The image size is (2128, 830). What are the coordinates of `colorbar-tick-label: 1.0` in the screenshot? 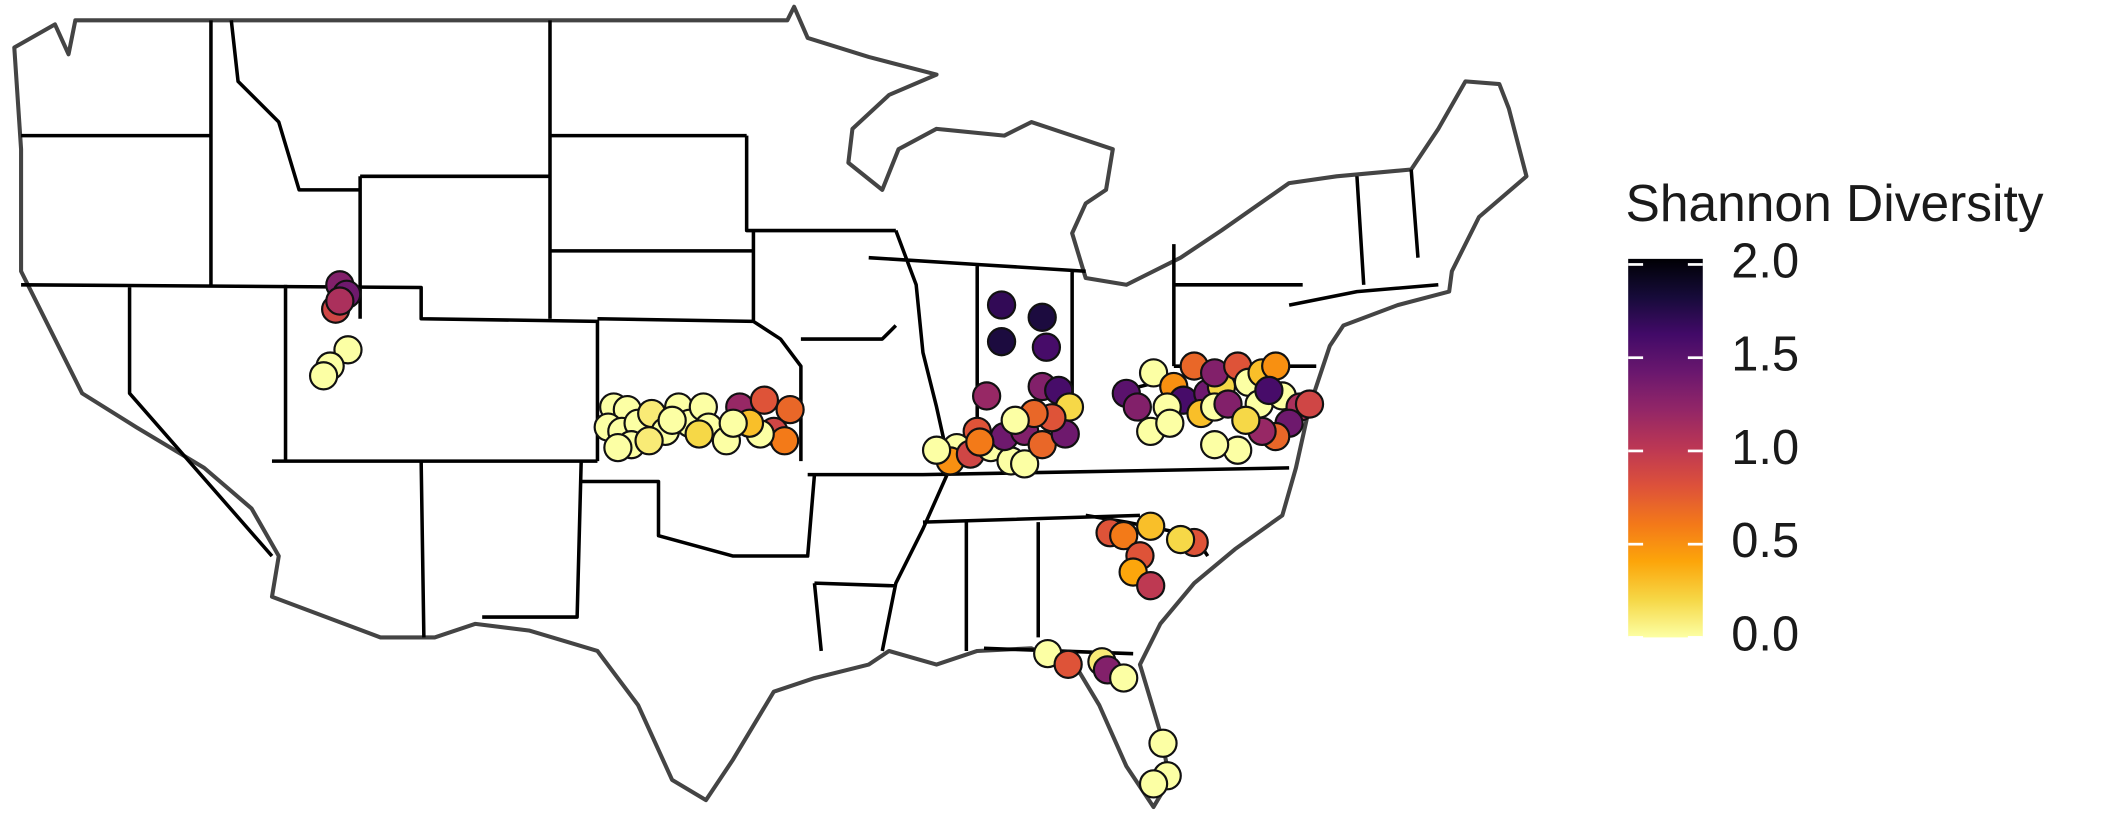 It's located at (1765, 448).